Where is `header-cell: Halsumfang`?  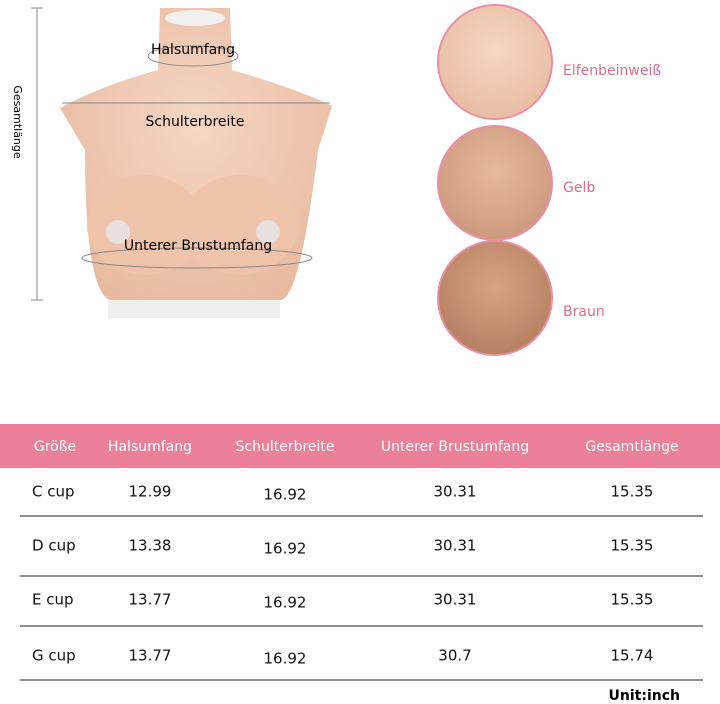
header-cell: Halsumfang is located at coordinates (150, 447).